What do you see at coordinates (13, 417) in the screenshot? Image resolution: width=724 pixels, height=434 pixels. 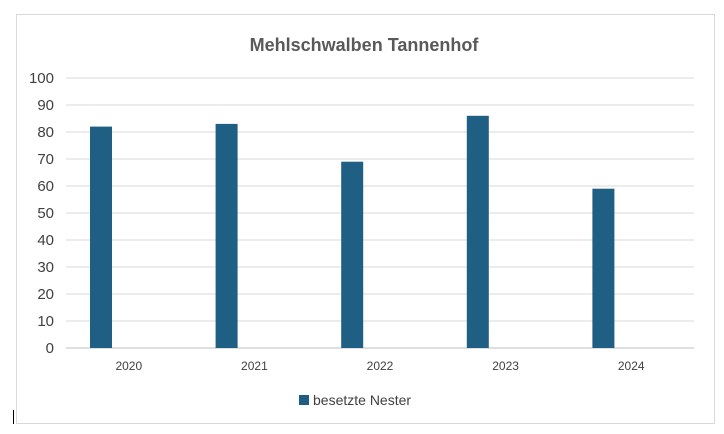 I see `text-cursor` at bounding box center [13, 417].